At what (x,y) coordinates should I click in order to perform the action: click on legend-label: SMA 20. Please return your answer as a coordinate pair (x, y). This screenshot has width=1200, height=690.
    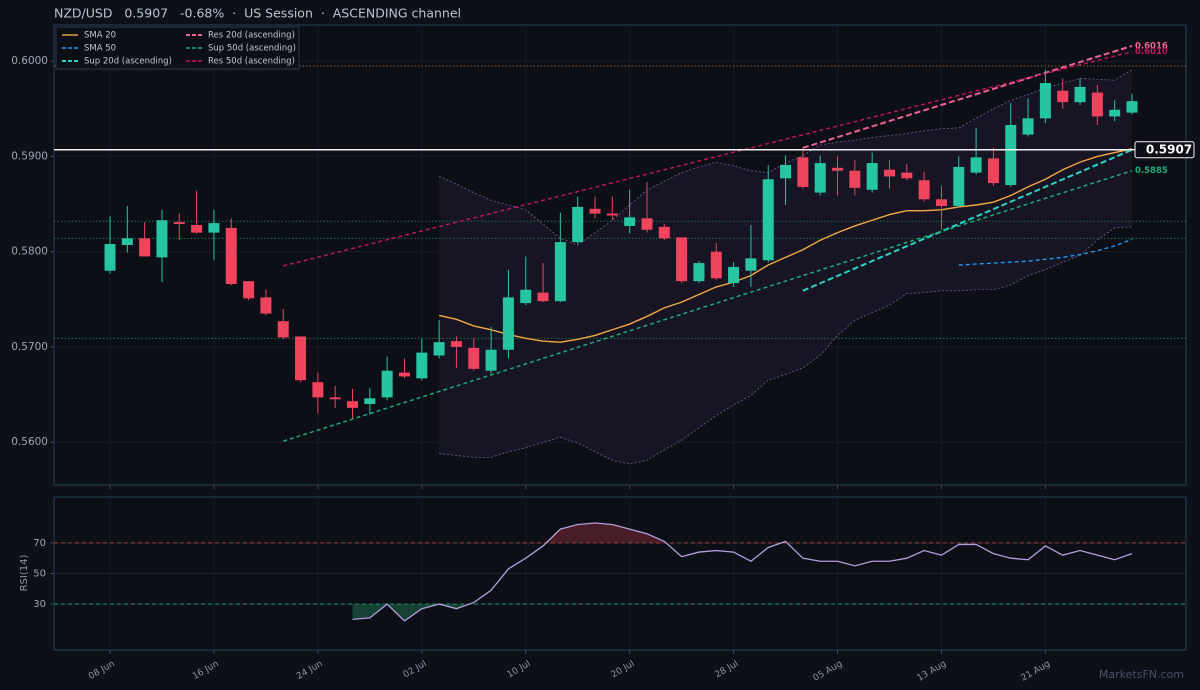
    Looking at the image, I should click on (100, 36).